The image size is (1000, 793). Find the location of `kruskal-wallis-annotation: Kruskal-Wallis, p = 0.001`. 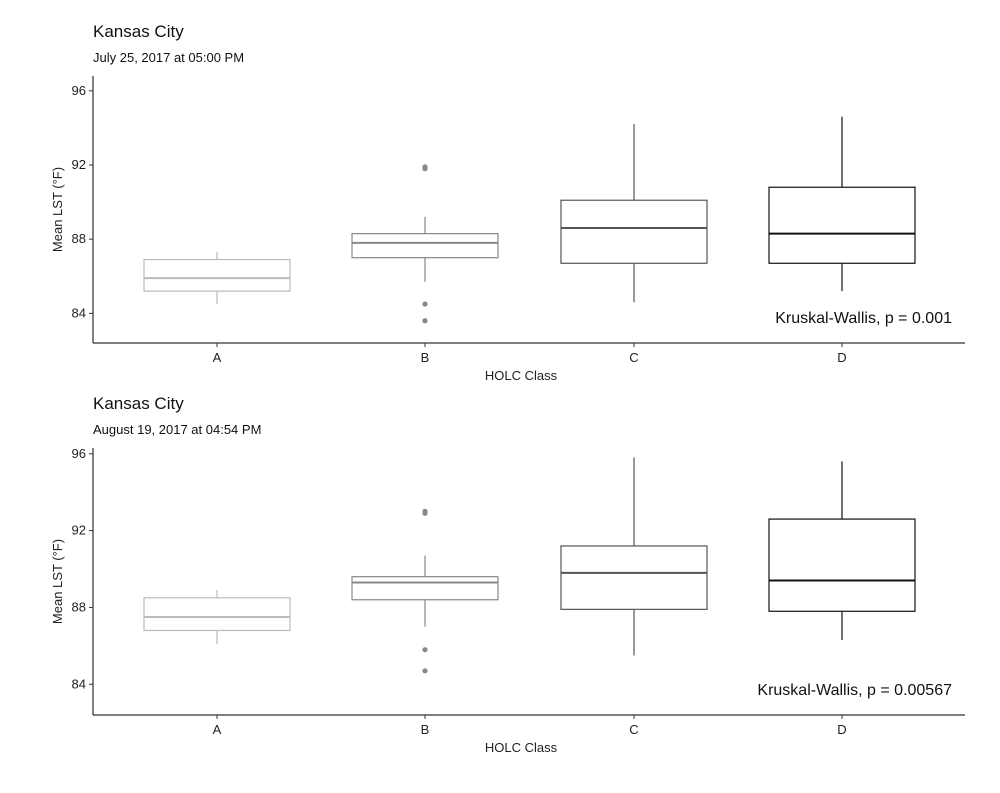

kruskal-wallis-annotation: Kruskal-Wallis, p = 0.001 is located at coordinates (863, 318).